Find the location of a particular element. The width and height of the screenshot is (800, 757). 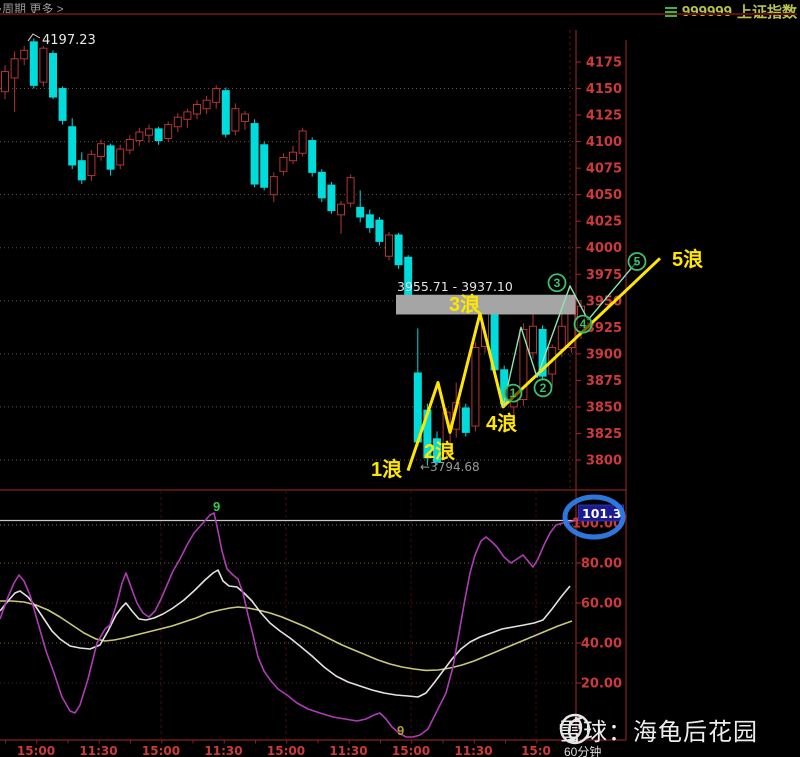

svg-text: 3955.71 - 3937.10 is located at coordinates (455, 286).